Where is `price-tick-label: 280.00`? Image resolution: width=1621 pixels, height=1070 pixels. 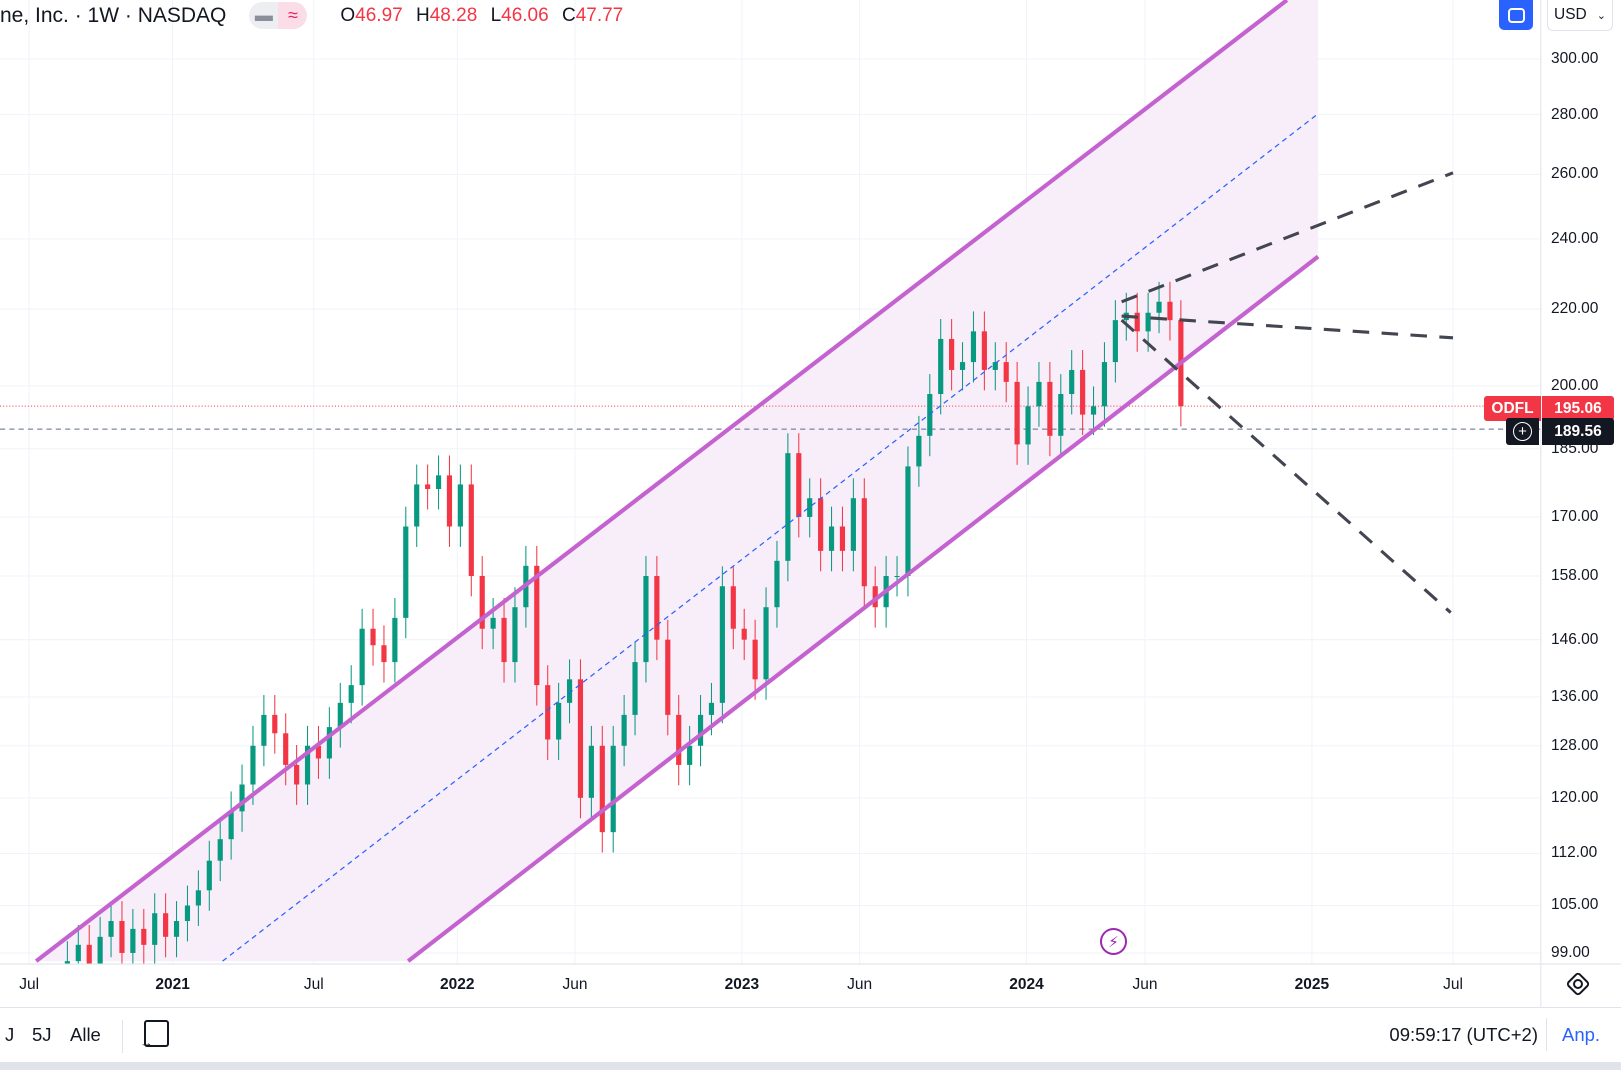
price-tick-label: 280.00 is located at coordinates (1575, 114).